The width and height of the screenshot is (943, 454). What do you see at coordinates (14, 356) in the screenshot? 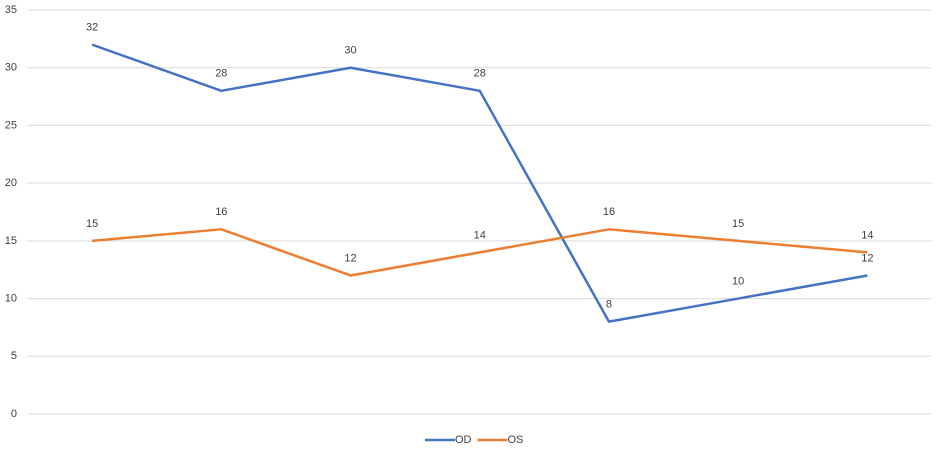
I see `y-tick-label: 5` at bounding box center [14, 356].